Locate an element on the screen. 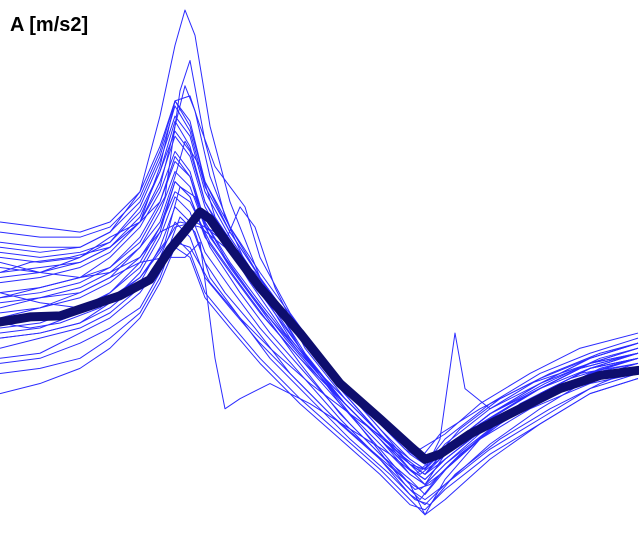 The height and width of the screenshot is (545, 639). chart-title: A [m/s2] is located at coordinates (49, 25).